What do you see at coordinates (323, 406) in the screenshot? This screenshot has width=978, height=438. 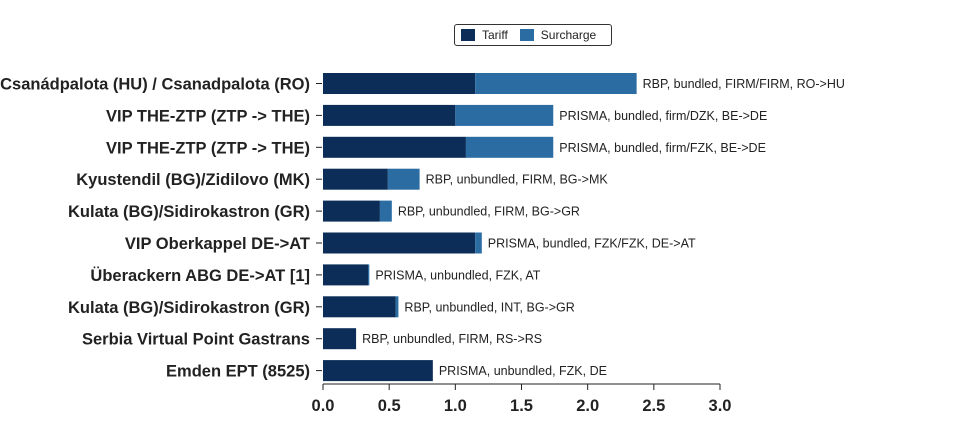 I see `x-tick-label: 0.0` at bounding box center [323, 406].